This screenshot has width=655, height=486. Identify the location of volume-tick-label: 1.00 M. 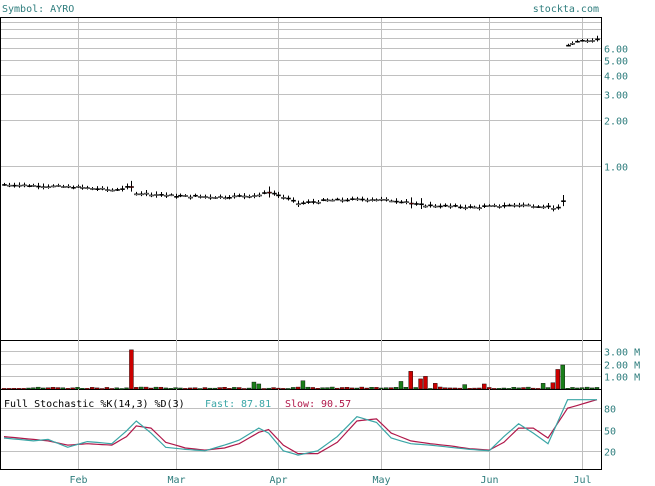
(622, 378).